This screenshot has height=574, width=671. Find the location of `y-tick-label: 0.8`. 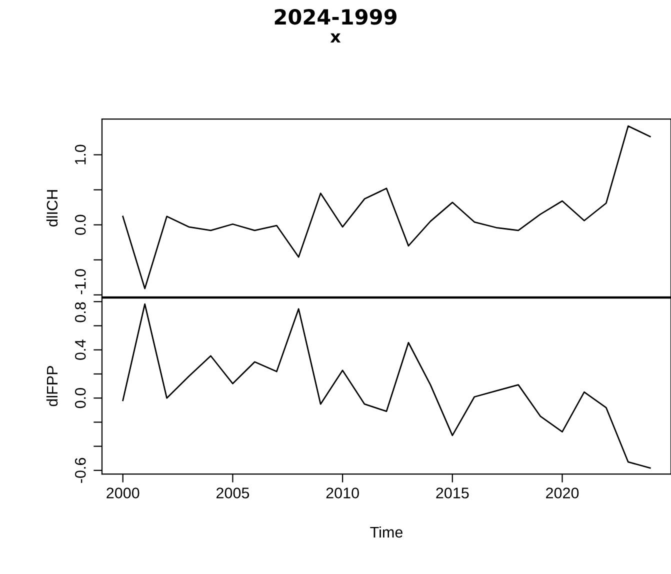

y-tick-label: 0.8 is located at coordinates (80, 312).